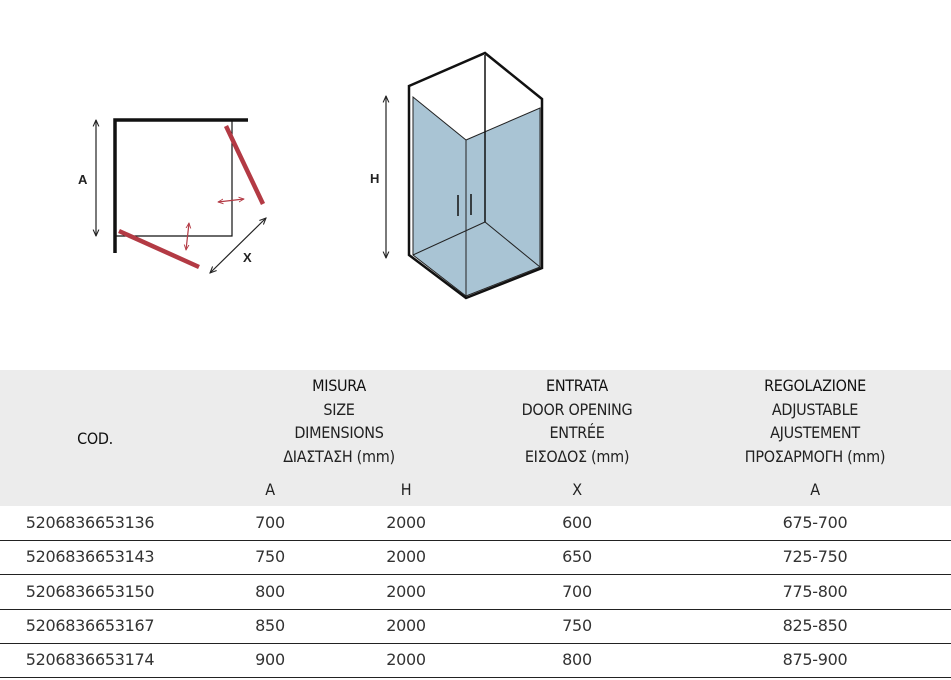  I want to click on cod-cell: 5206836653136, so click(90, 522).